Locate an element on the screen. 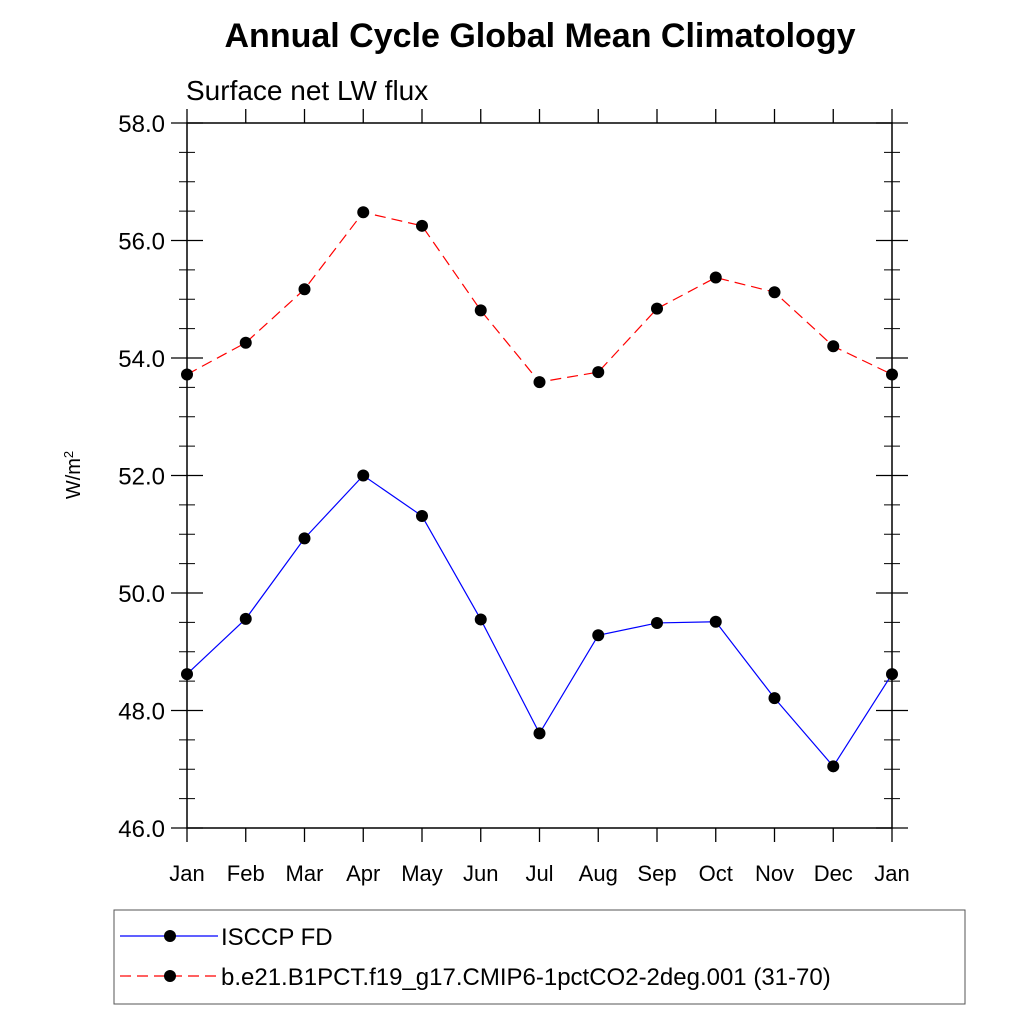 The width and height of the screenshot is (1024, 1024). y-tick-labels: 46.0 48.0 50.0 52.0 54.0 56.0 58.0 is located at coordinates (141, 477).